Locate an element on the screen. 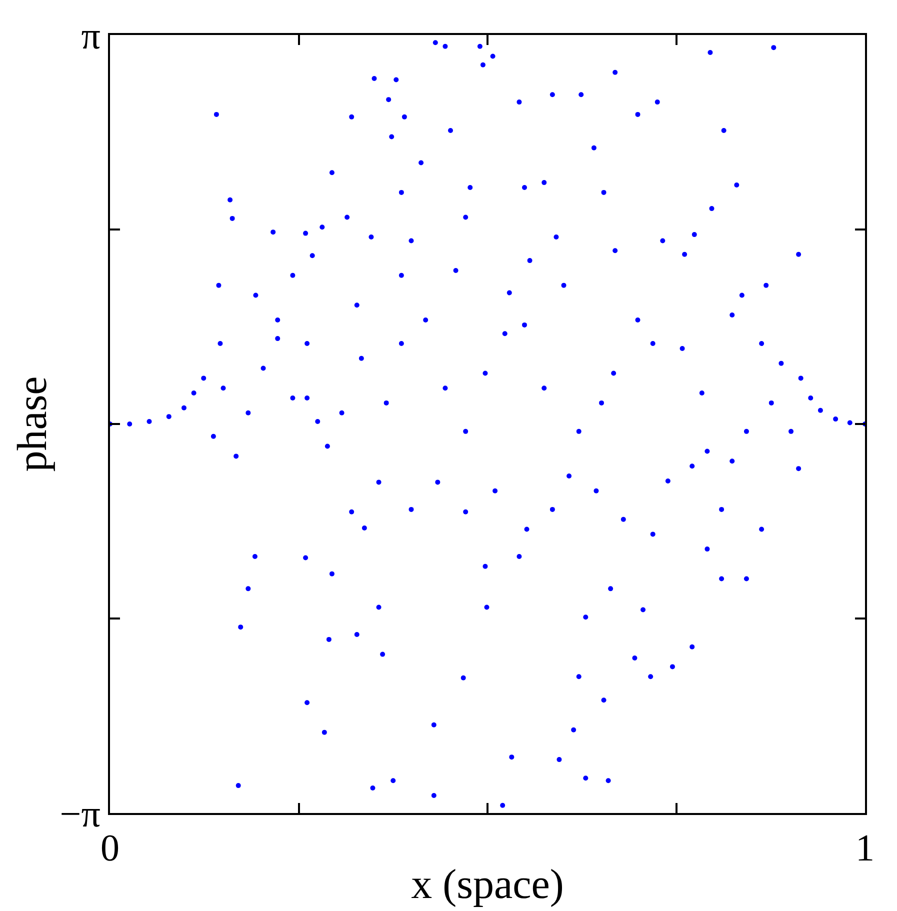 The width and height of the screenshot is (897, 911). y-tick-label: π is located at coordinates (90, 36).